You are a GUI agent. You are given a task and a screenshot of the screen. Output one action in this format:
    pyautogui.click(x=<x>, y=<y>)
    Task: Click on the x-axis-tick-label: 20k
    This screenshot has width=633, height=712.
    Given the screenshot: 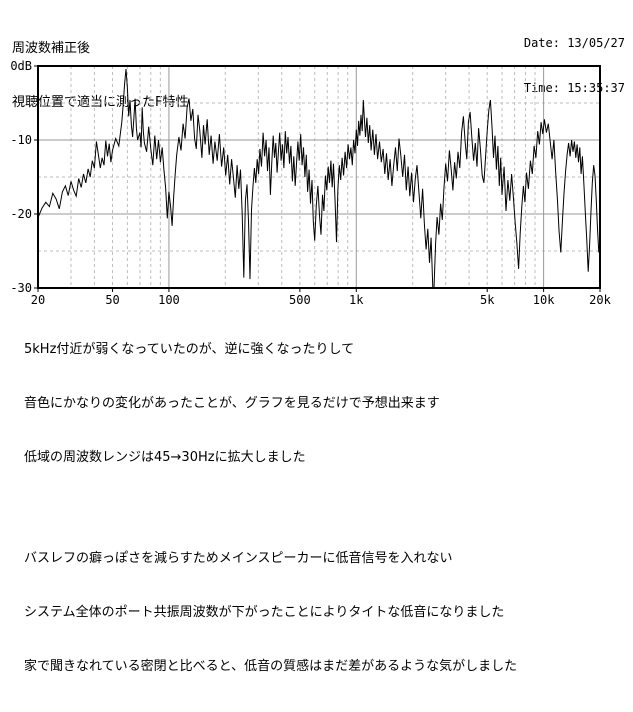 What is the action you would take?
    pyautogui.click(x=600, y=300)
    